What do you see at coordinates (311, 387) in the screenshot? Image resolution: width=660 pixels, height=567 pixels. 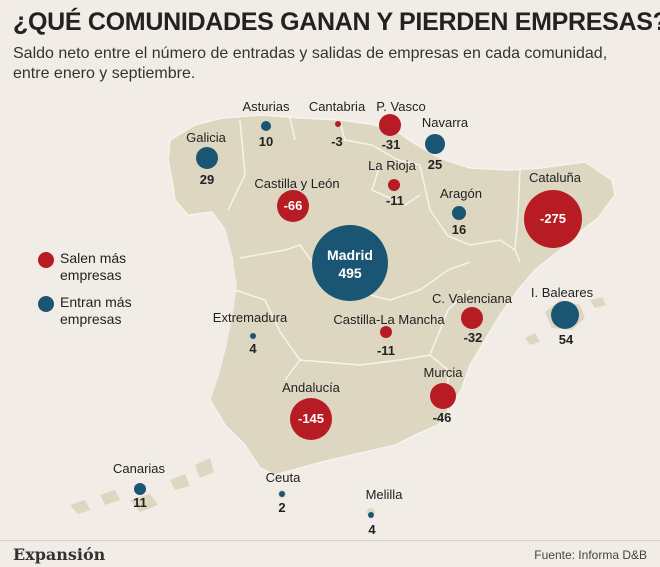 I see `label-andalucia: Andalucía` at bounding box center [311, 387].